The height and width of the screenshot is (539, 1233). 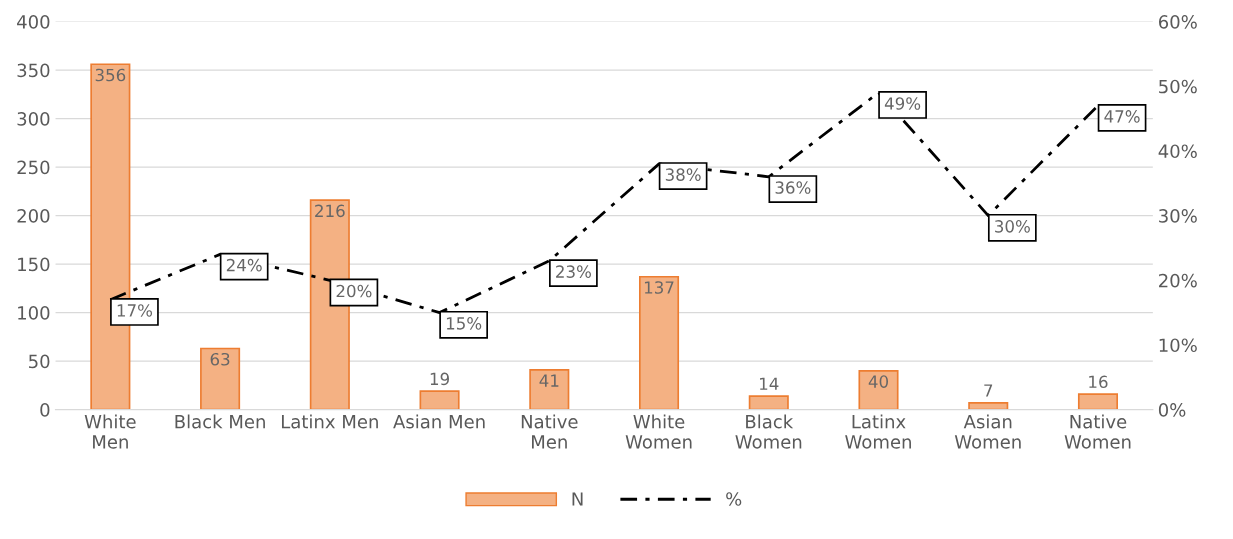 What do you see at coordinates (464, 323) in the screenshot?
I see `data-label: 15%` at bounding box center [464, 323].